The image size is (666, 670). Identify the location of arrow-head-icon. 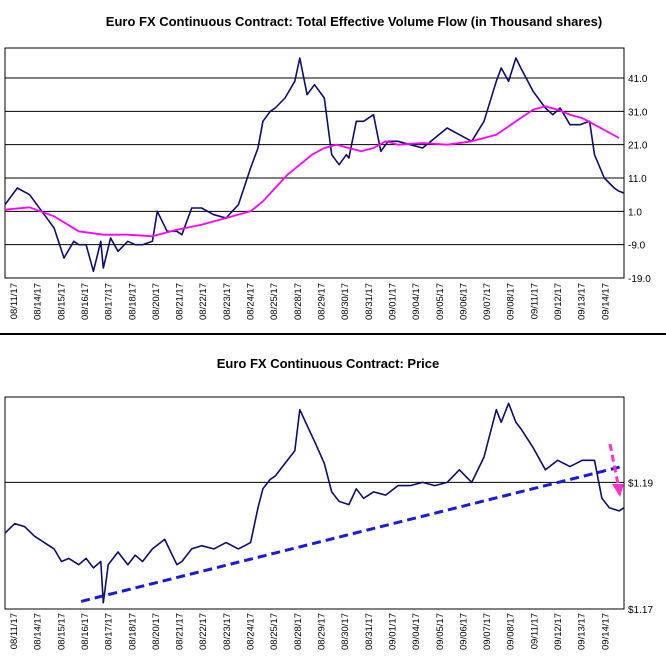
(618, 490).